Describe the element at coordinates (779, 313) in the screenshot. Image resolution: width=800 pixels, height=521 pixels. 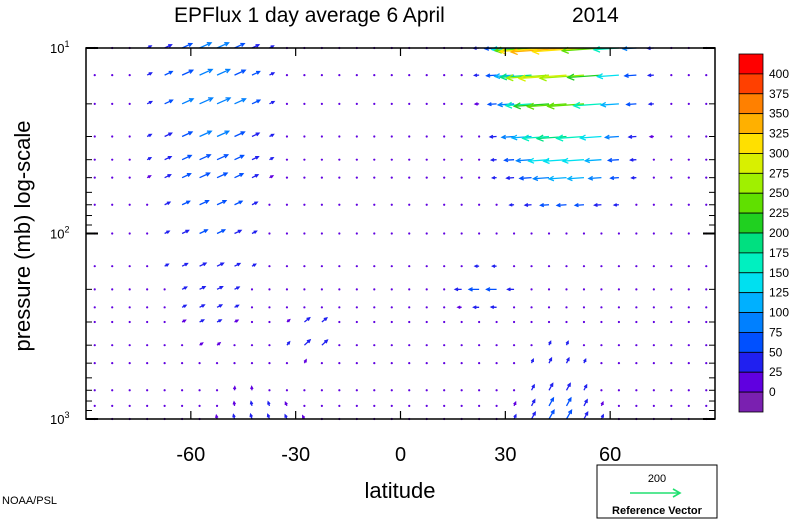
I see `colorbar-label: 100` at that location.